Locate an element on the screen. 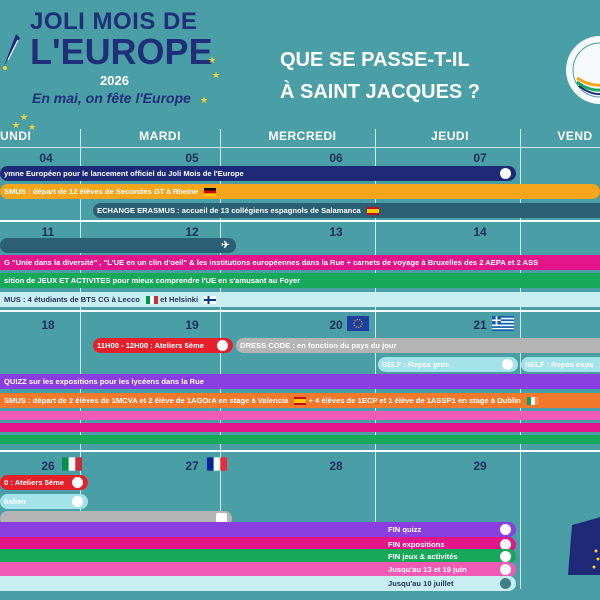 This screenshot has height=600, width=600. date-label: 27 is located at coordinates (192, 466).